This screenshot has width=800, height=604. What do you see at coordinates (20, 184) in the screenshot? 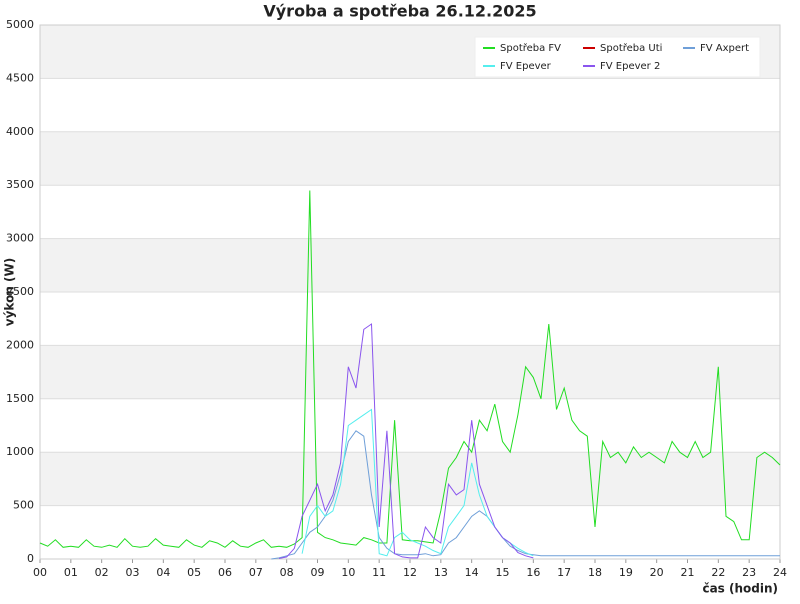
I see `y-tick-label: 3500` at bounding box center [20, 184].